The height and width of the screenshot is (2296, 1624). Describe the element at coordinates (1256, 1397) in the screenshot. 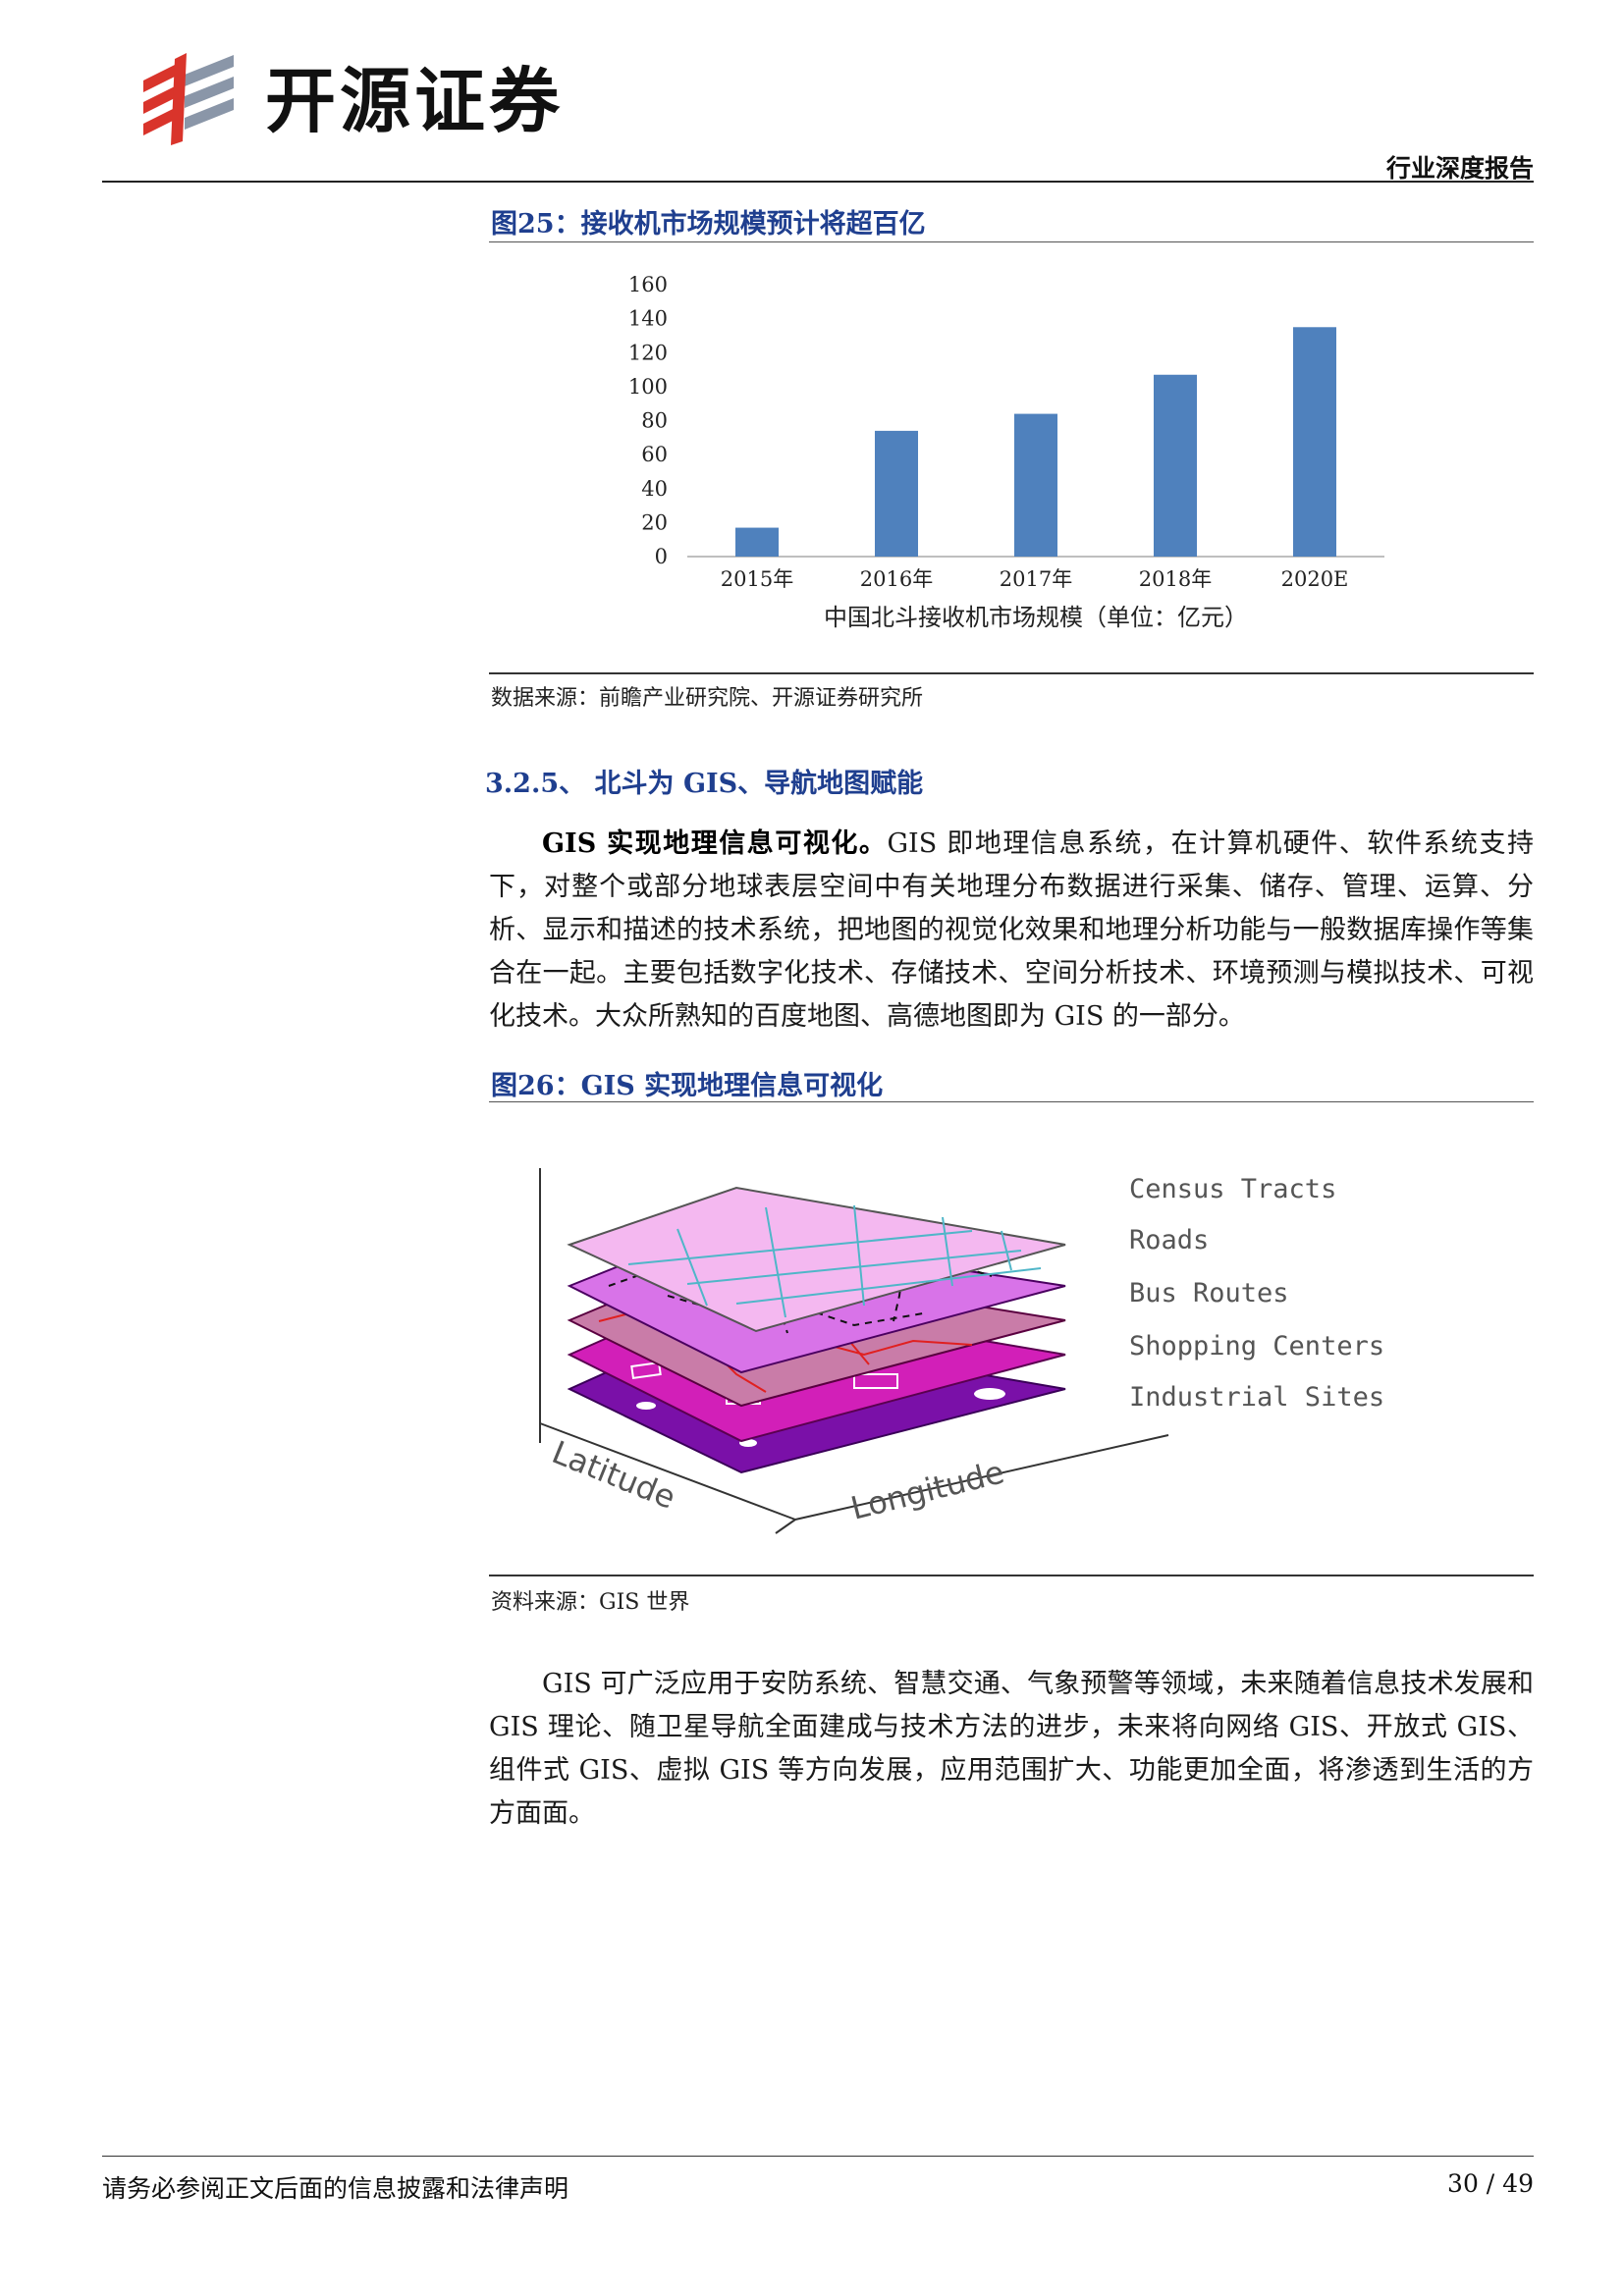

I see `layer-label-industrial-sites: Industrial Sites` at that location.